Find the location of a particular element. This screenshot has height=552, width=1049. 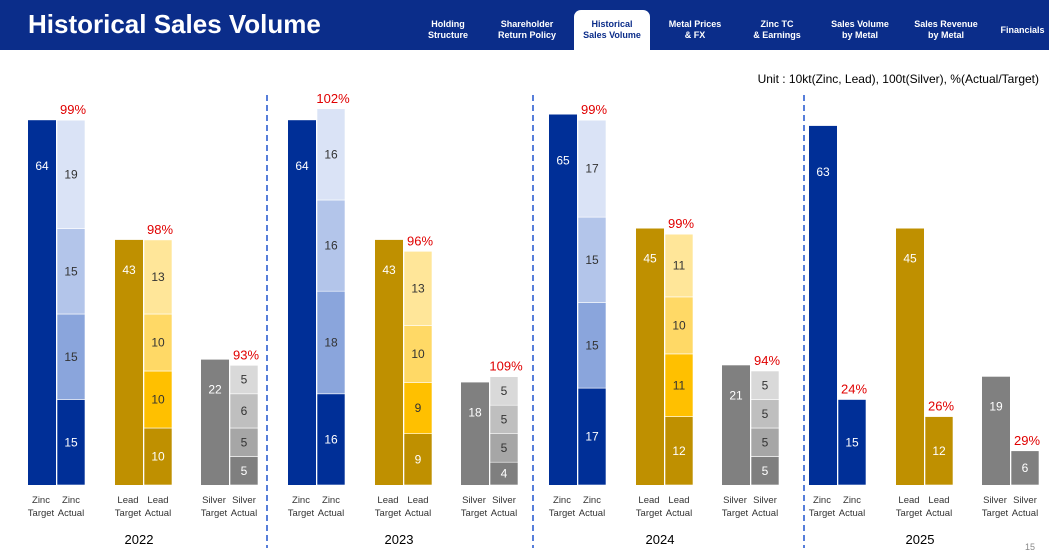

zinc-actual-label-line1-2023: Zinc is located at coordinates (331, 500).